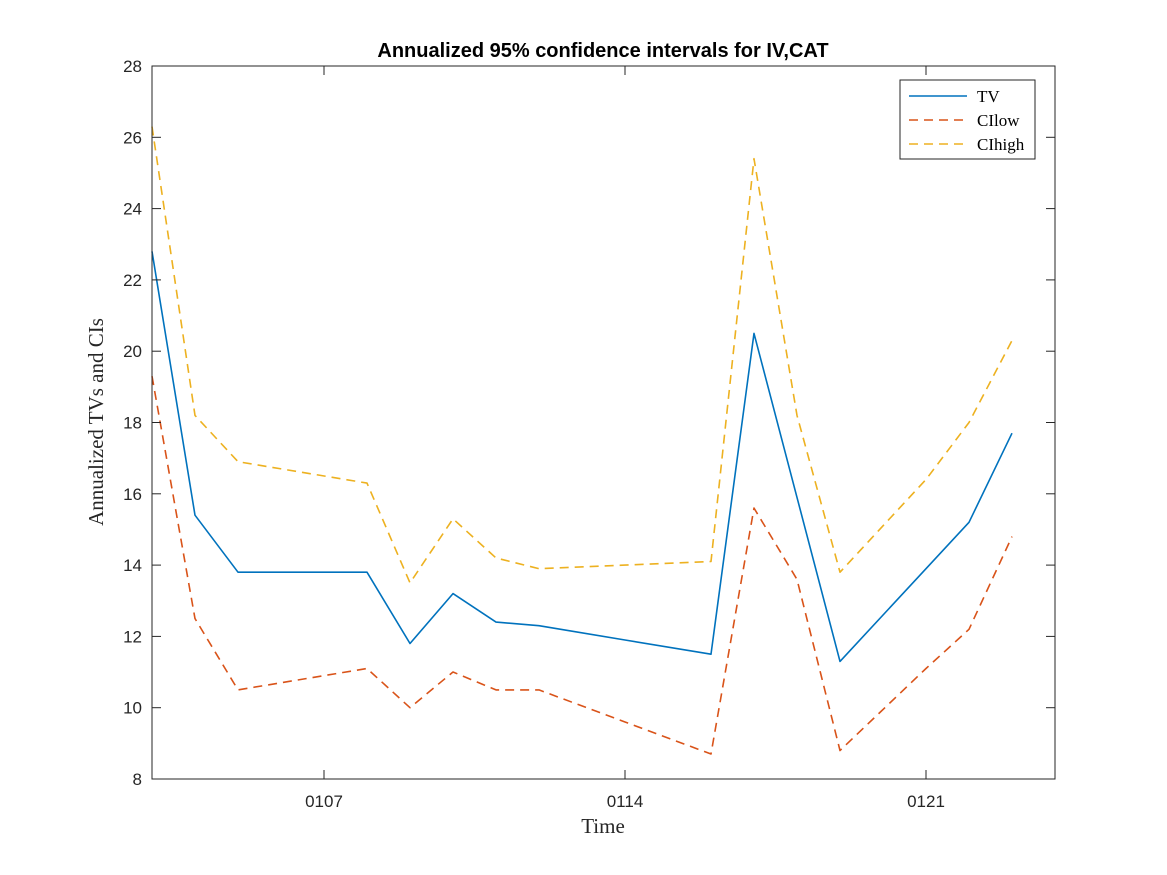 This screenshot has width=1167, height=875. I want to click on legend-box, so click(967, 119).